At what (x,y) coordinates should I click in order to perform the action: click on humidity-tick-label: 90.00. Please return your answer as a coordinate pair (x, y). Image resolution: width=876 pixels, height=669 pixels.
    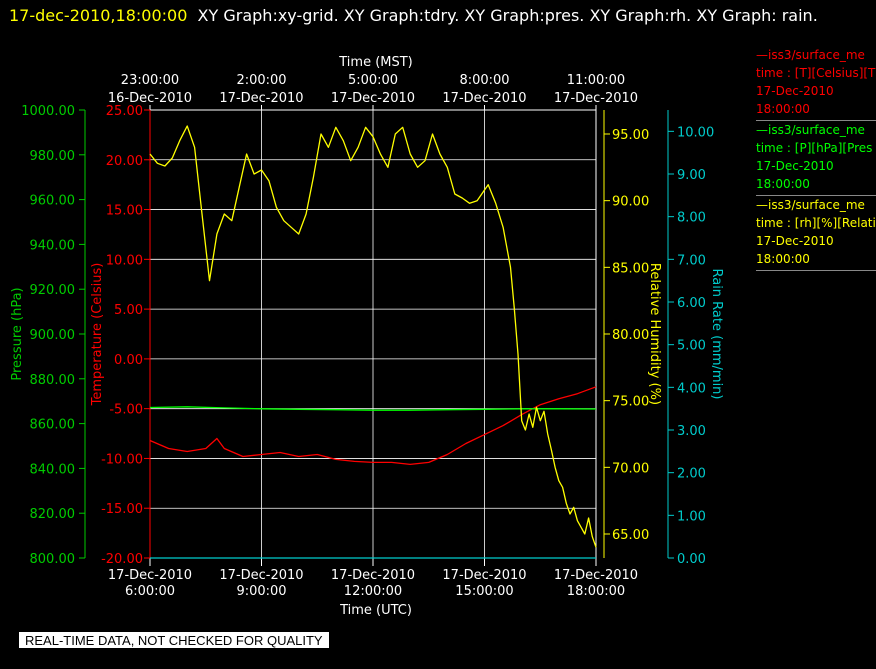
    Looking at the image, I should click on (630, 202).